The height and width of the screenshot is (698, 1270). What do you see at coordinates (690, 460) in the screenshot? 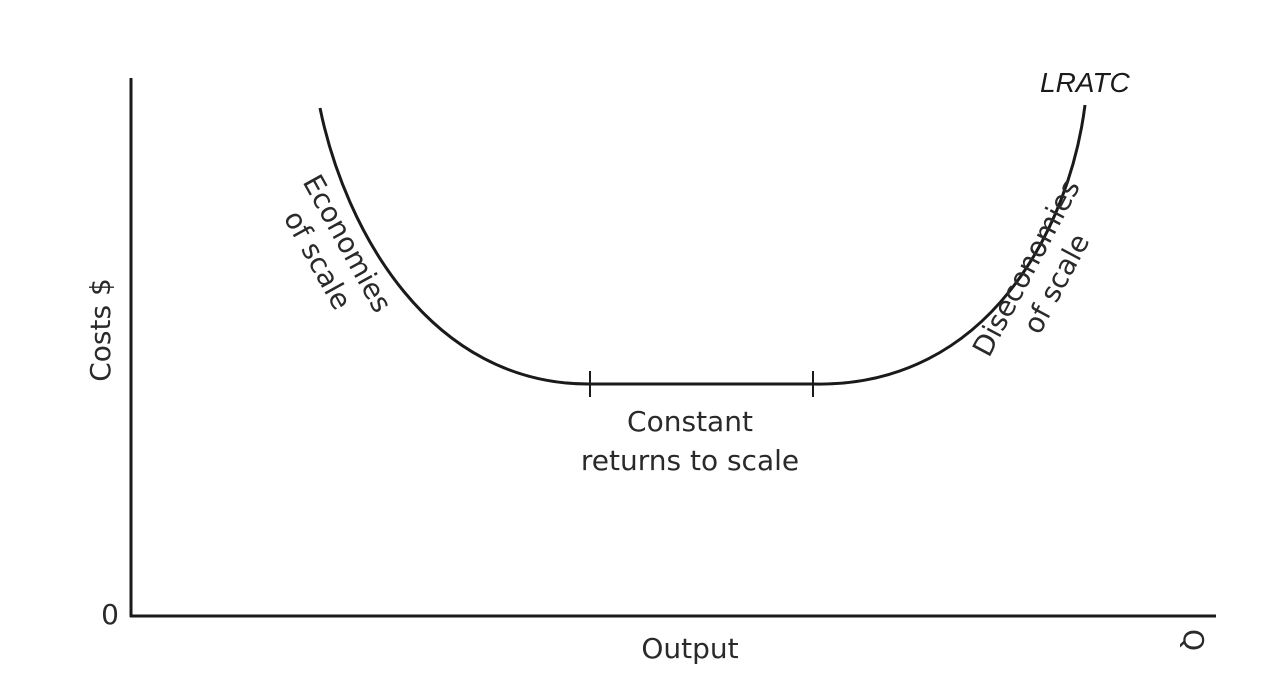
I see `constant-line2: returns to scale` at bounding box center [690, 460].